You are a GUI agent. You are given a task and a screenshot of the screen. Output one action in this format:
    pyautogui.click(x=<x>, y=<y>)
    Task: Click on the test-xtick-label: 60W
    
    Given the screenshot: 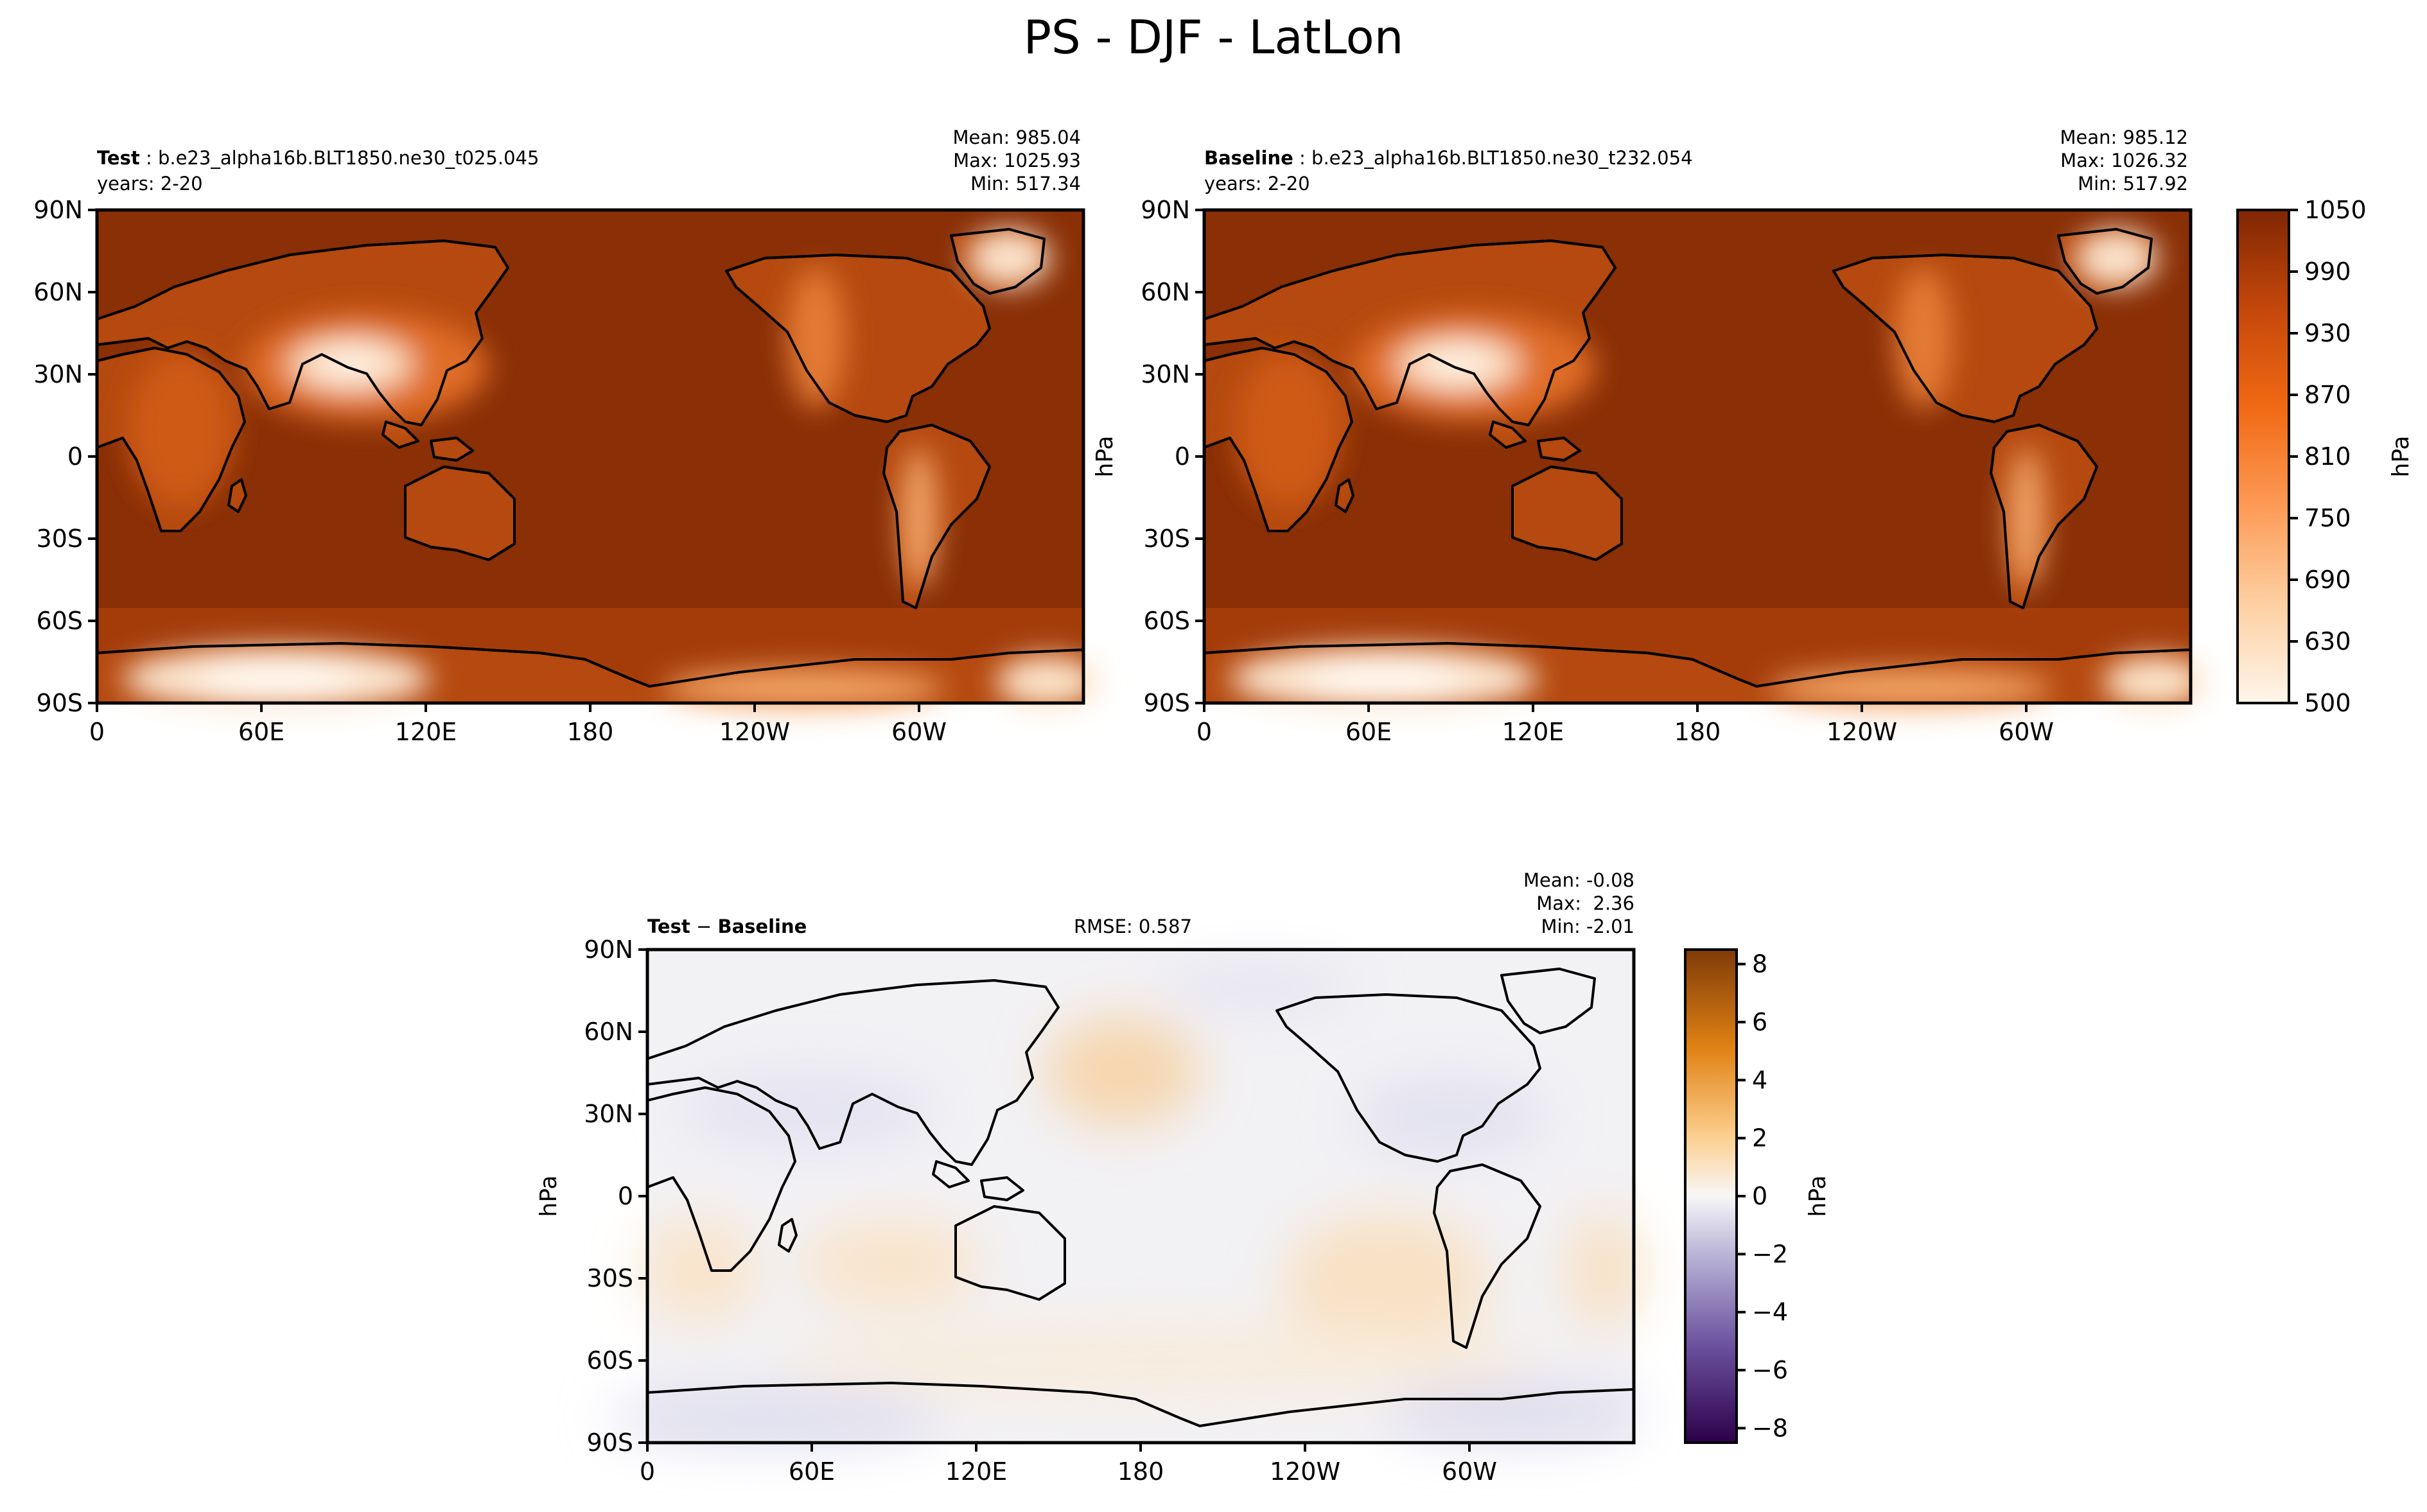 What is the action you would take?
    pyautogui.click(x=919, y=732)
    